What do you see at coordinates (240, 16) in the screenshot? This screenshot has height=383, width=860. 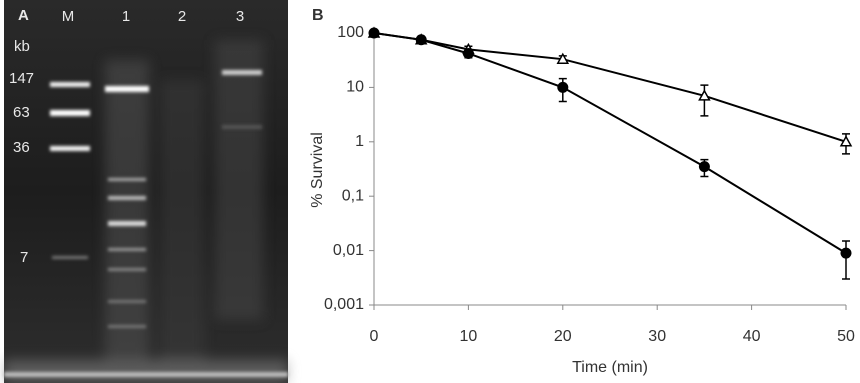 I see `lane-label: 3` at bounding box center [240, 16].